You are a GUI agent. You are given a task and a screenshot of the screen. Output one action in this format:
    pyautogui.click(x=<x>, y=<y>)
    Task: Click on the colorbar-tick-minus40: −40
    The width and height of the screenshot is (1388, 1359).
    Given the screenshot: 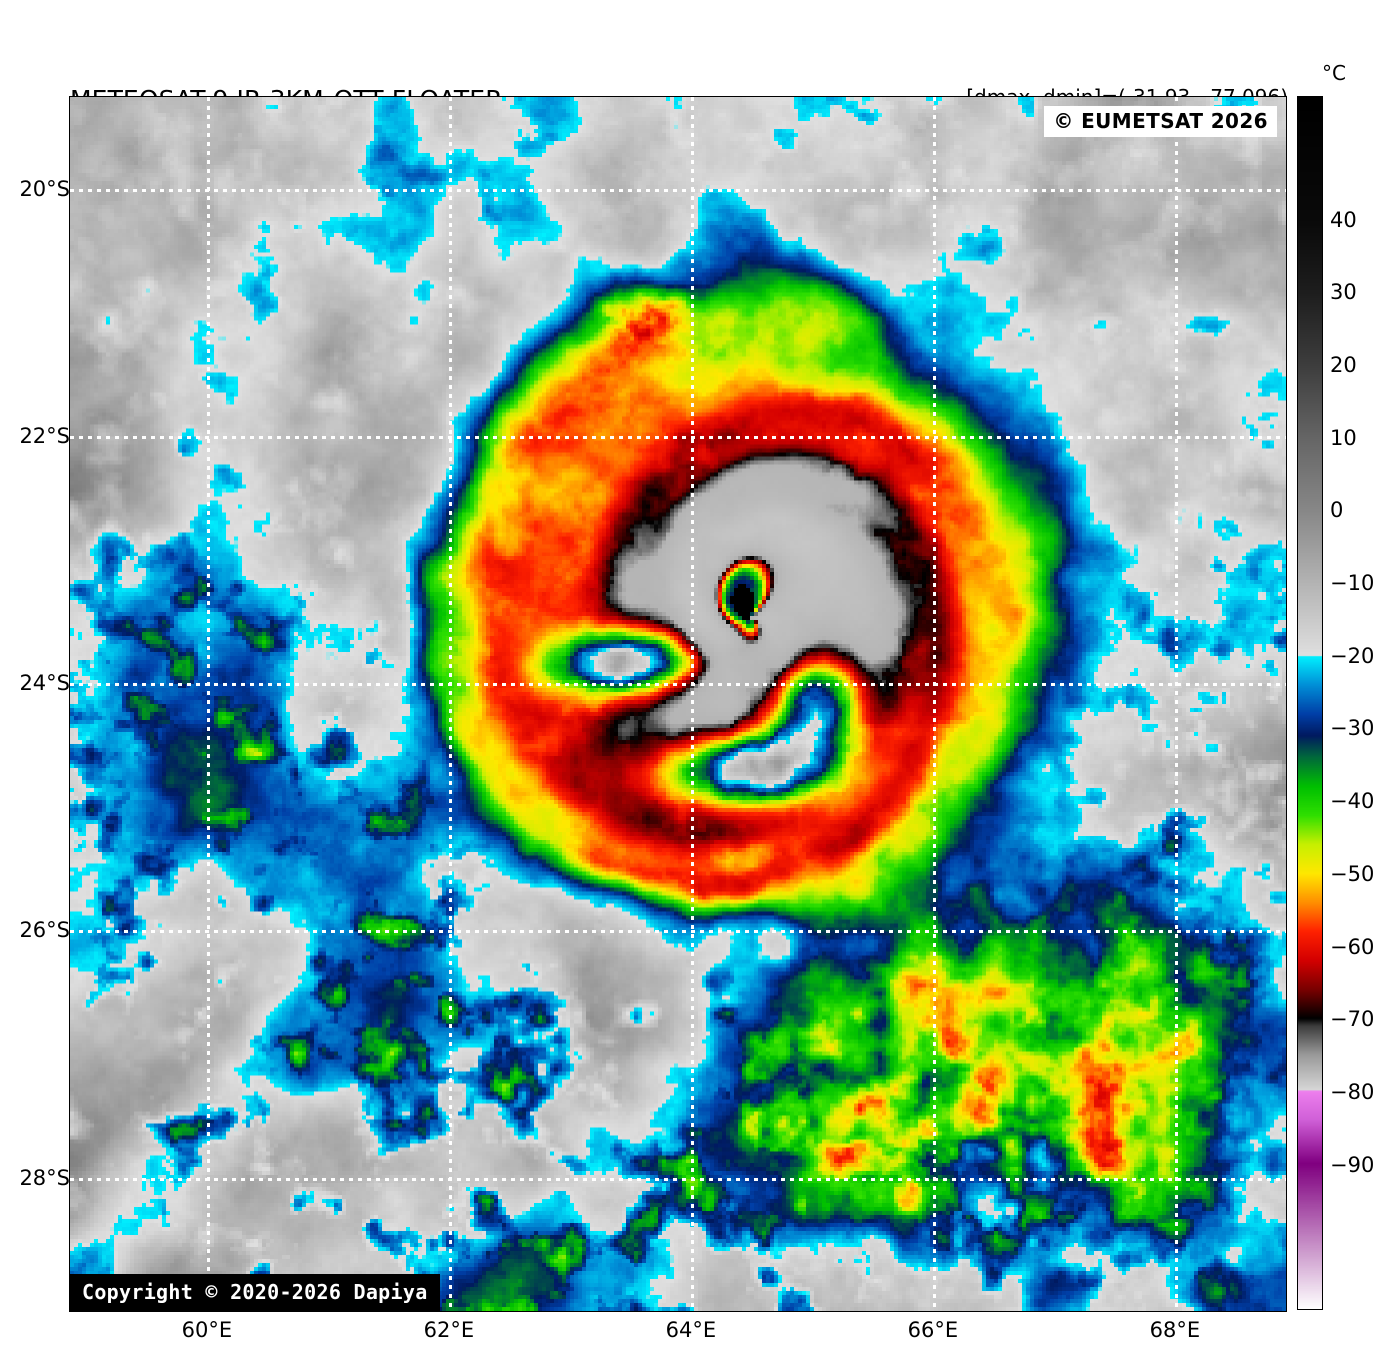 What is the action you would take?
    pyautogui.click(x=1352, y=801)
    